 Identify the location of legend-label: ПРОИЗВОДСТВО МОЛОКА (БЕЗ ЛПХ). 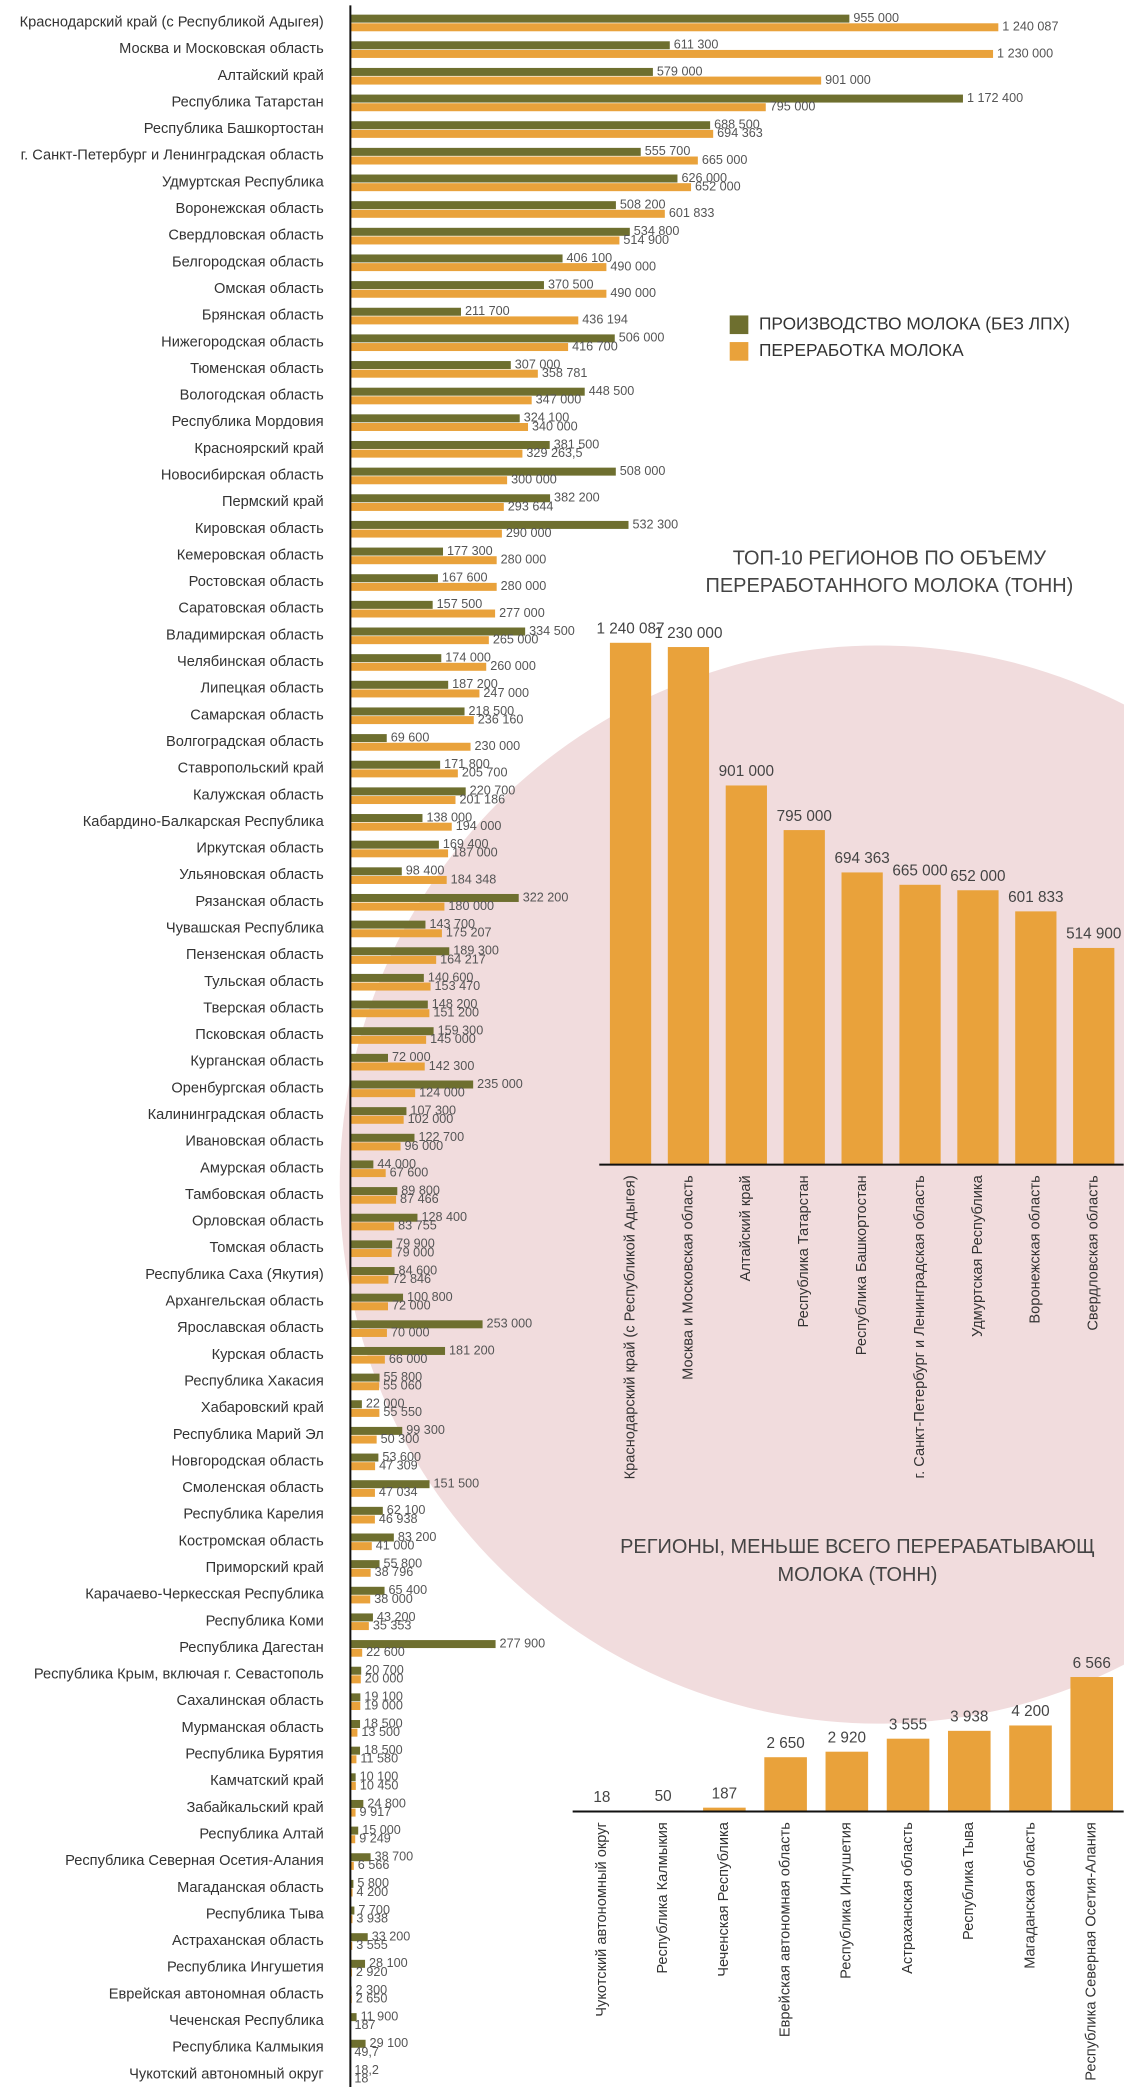
(914, 323).